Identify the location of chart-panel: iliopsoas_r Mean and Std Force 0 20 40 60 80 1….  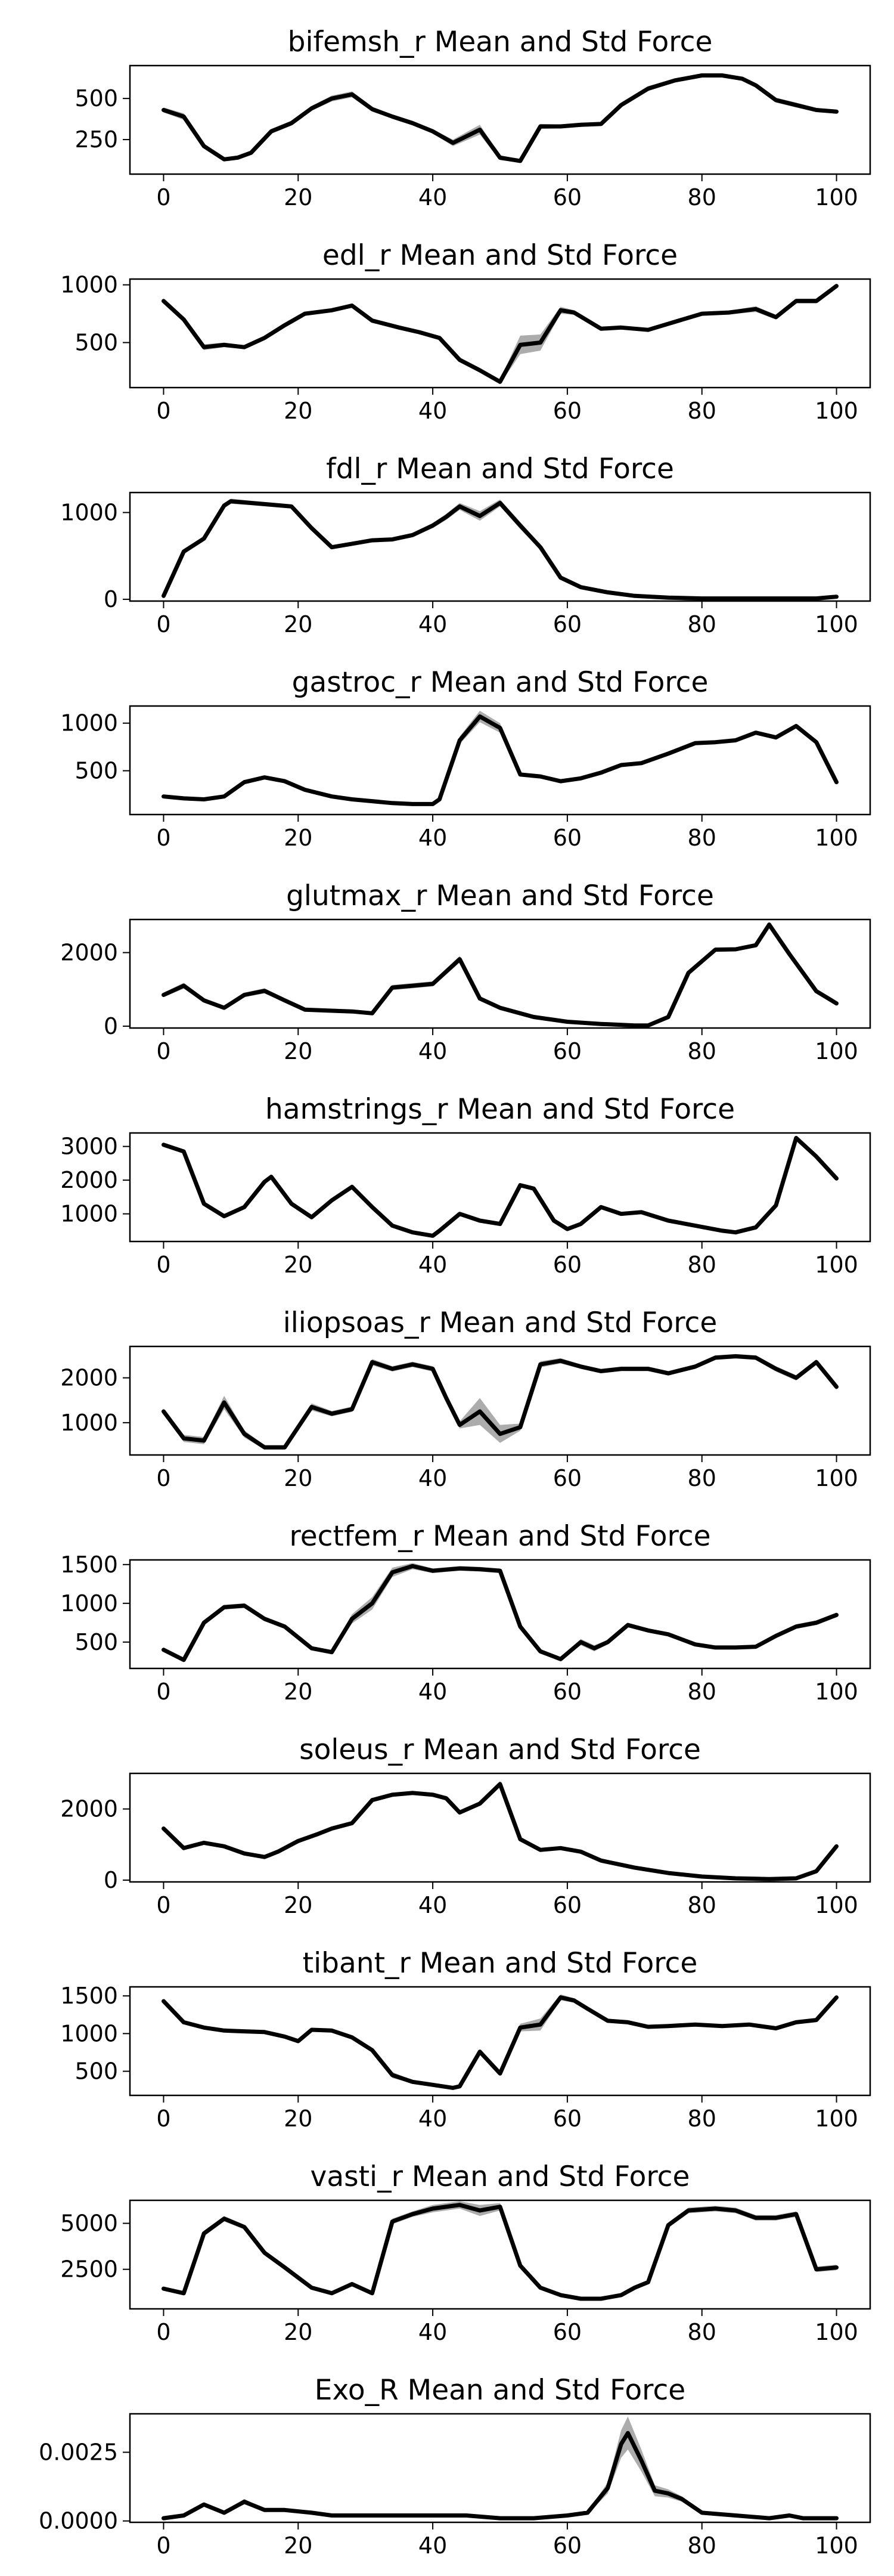
(465, 1399).